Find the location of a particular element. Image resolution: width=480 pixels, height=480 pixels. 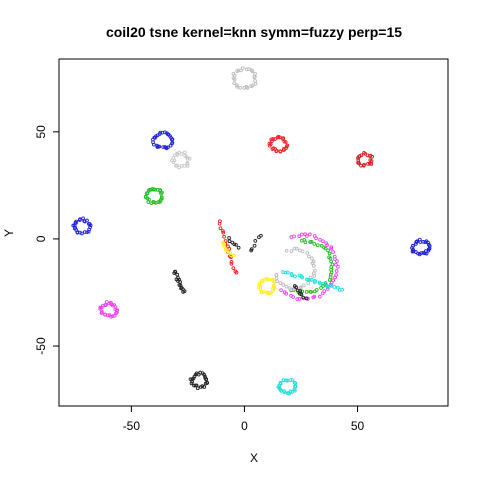

y-axis-label: Y is located at coordinates (9, 233).